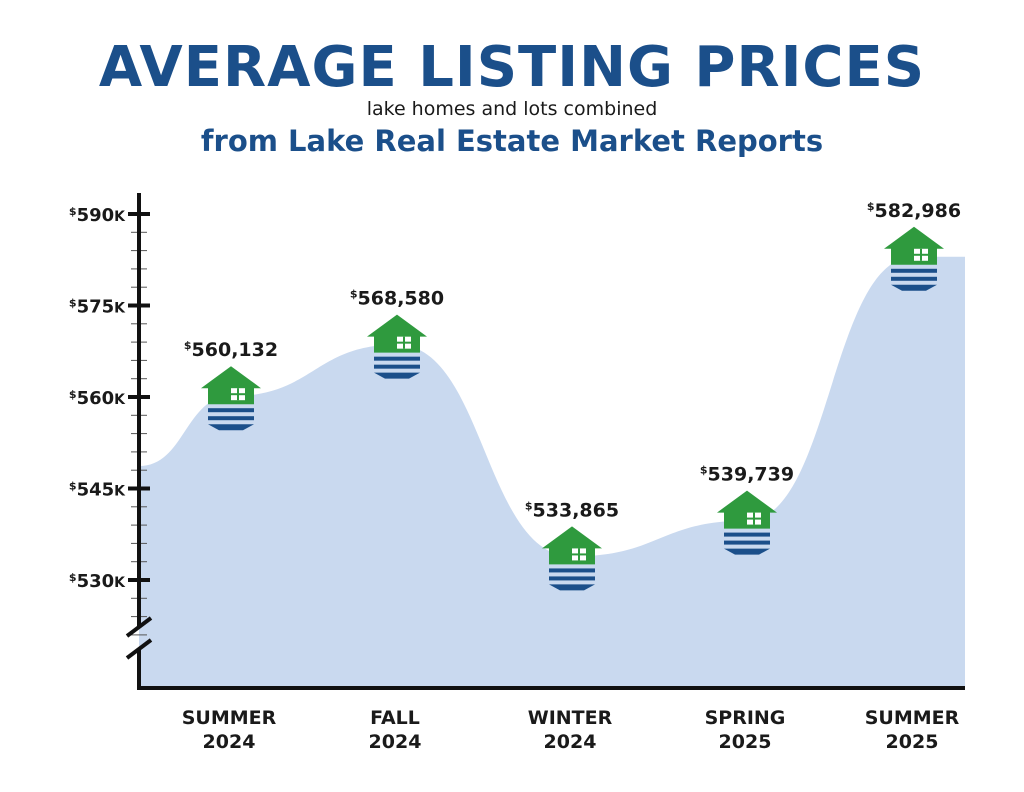 The height and width of the screenshot is (792, 1024). I want to click on y-tick-label: $545K, so click(97, 490).